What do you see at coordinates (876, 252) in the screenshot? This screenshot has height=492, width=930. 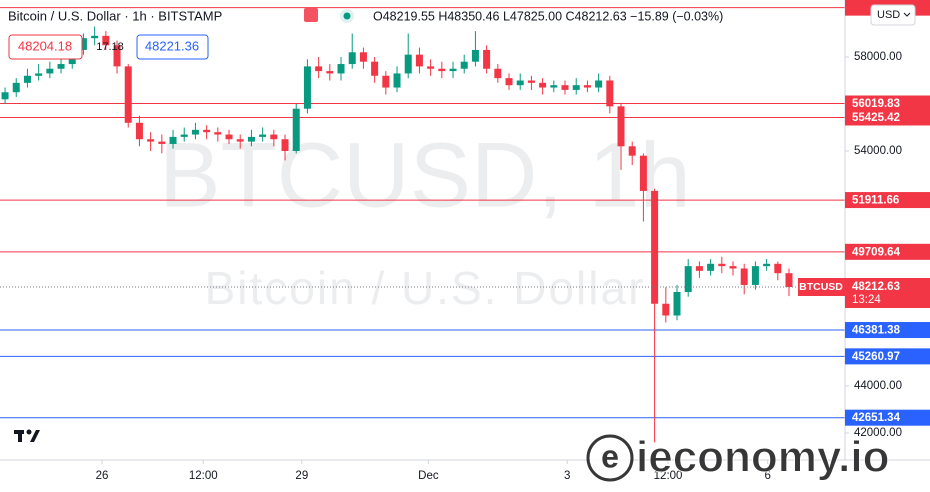 I see `level-tag-label: 49709.64` at bounding box center [876, 252].